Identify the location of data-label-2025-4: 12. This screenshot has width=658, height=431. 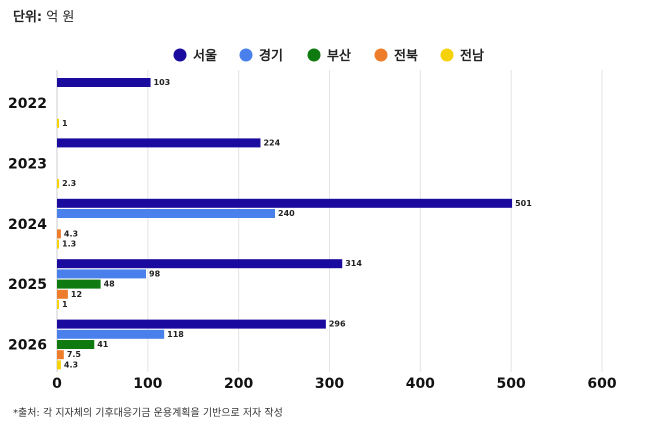
(76, 294).